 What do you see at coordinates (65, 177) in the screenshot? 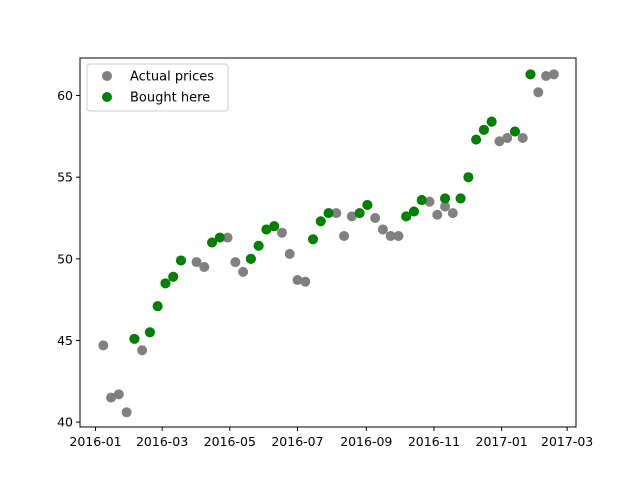
I see `y-tick-label: 55` at bounding box center [65, 177].